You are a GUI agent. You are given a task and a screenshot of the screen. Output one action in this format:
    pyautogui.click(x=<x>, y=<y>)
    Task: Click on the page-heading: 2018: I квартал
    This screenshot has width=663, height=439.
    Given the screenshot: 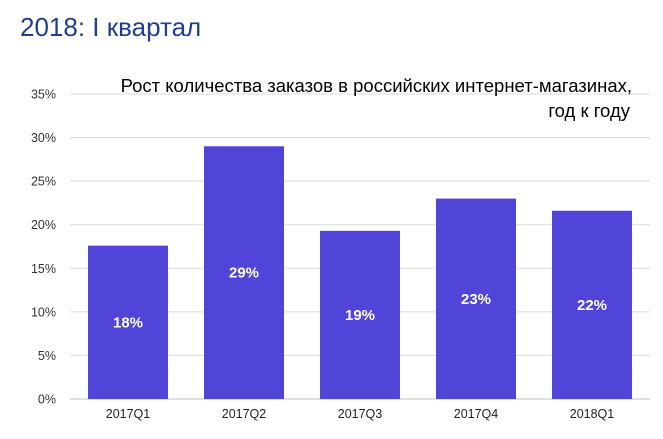 What is the action you would take?
    pyautogui.click(x=111, y=27)
    